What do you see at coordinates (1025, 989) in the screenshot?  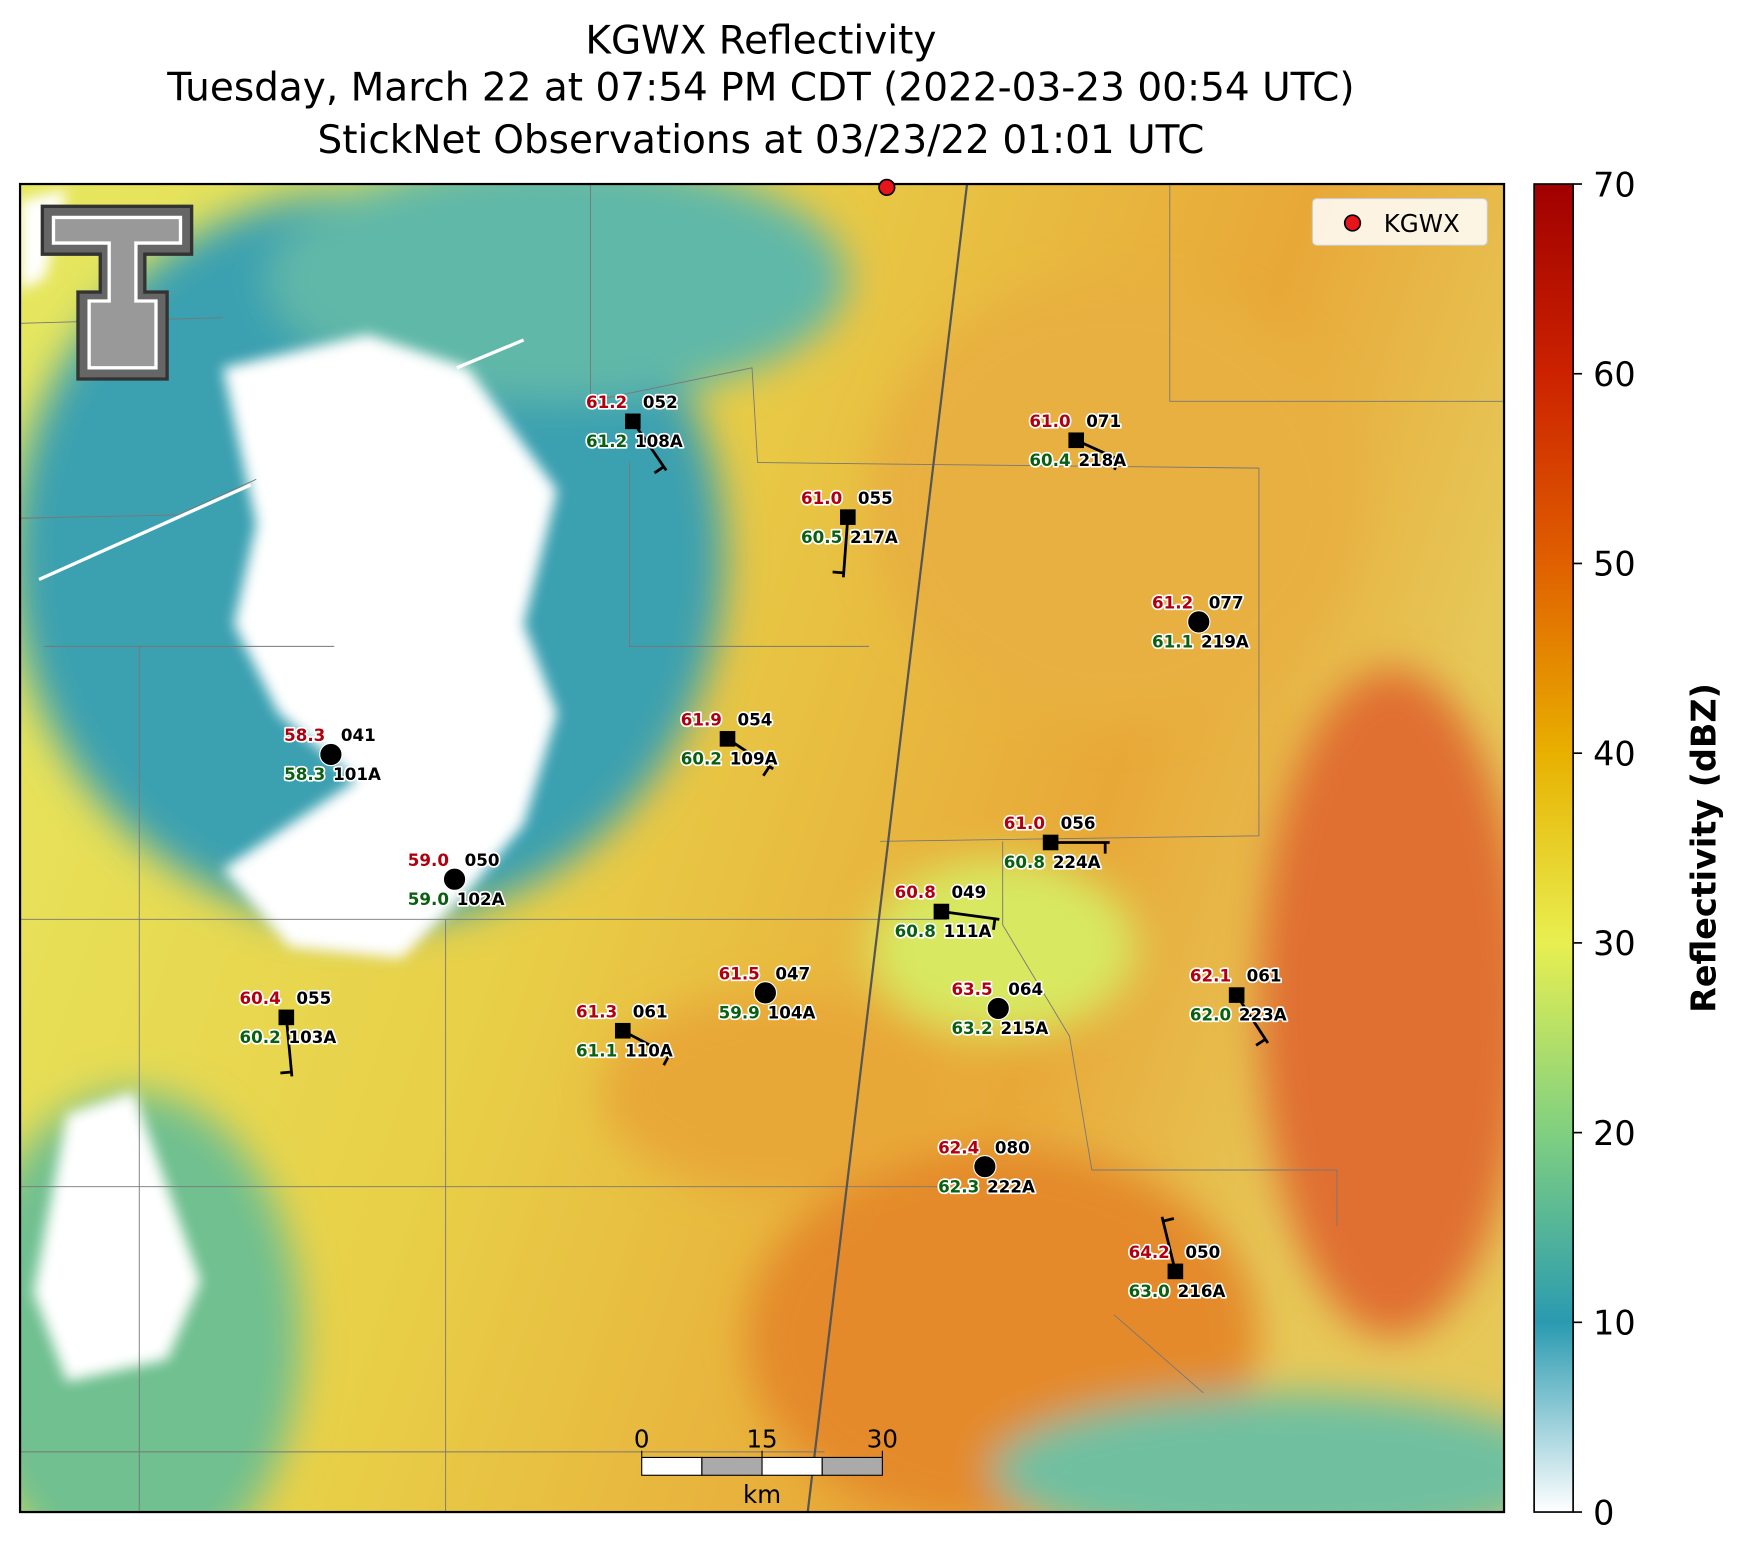 I see `station-value: 064` at bounding box center [1025, 989].